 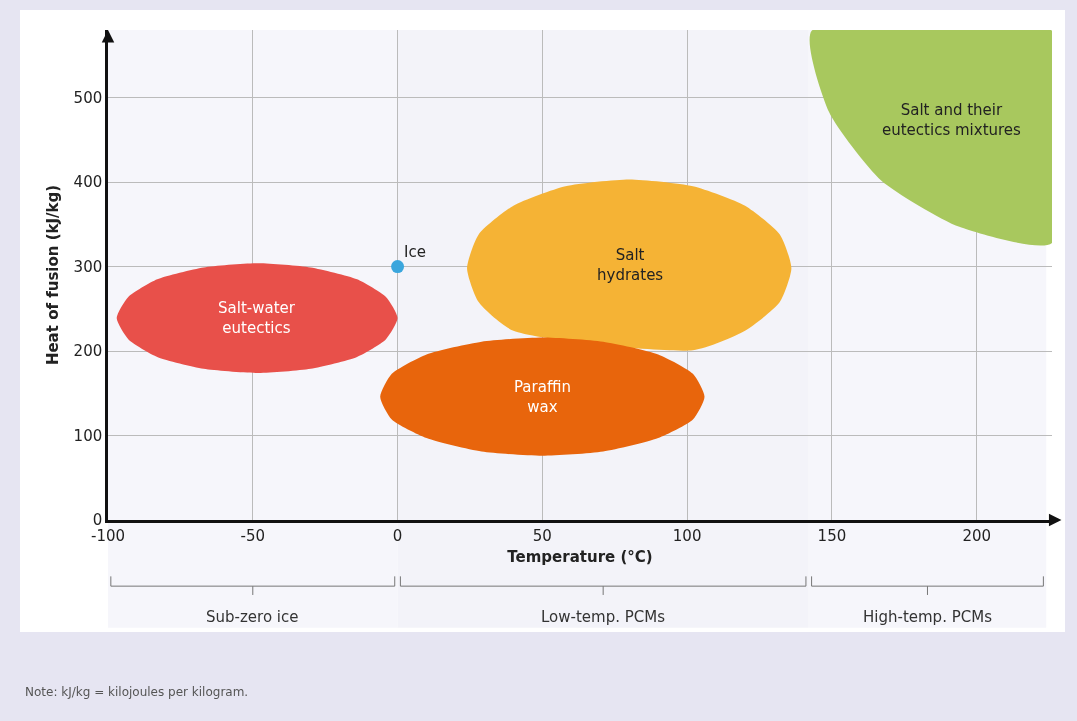 What do you see at coordinates (687, 535) in the screenshot?
I see `x-tick-label: 100` at bounding box center [687, 535].